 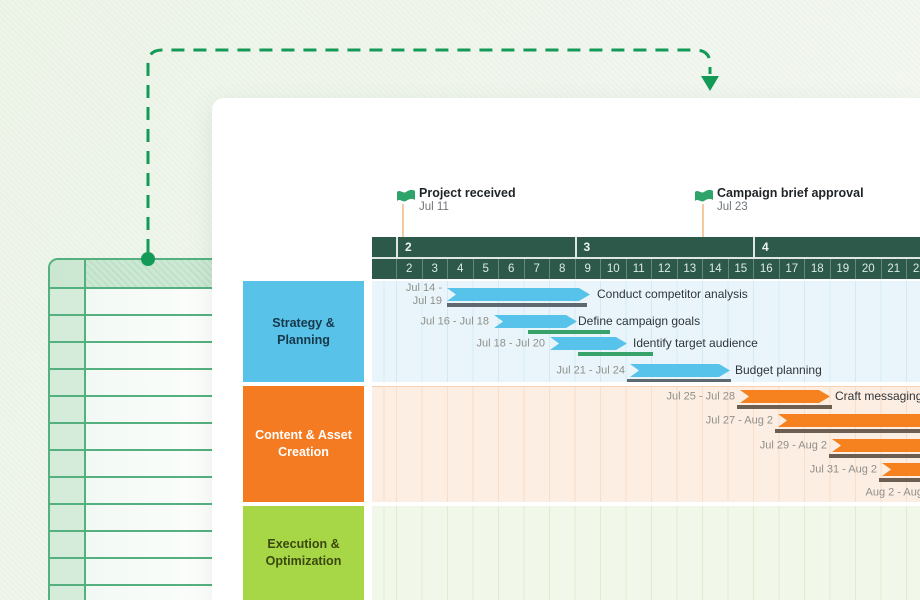 What do you see at coordinates (689, 269) in the screenshot?
I see `day-cell: 13` at bounding box center [689, 269].